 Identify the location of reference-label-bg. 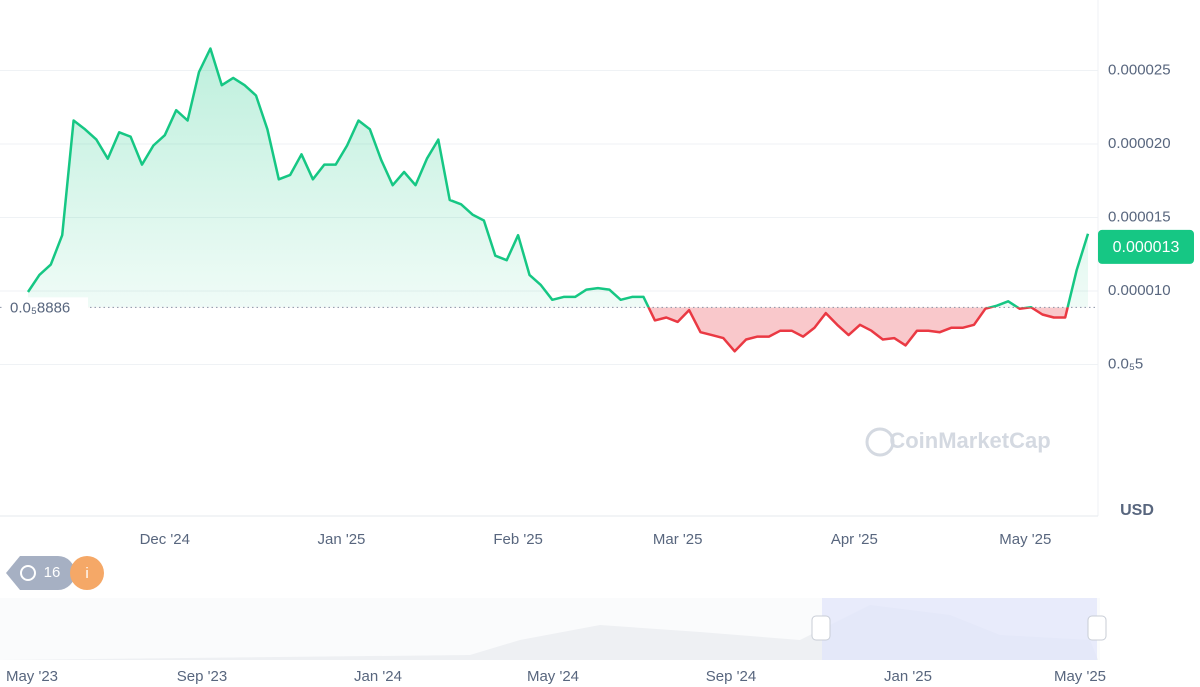
(46, 307).